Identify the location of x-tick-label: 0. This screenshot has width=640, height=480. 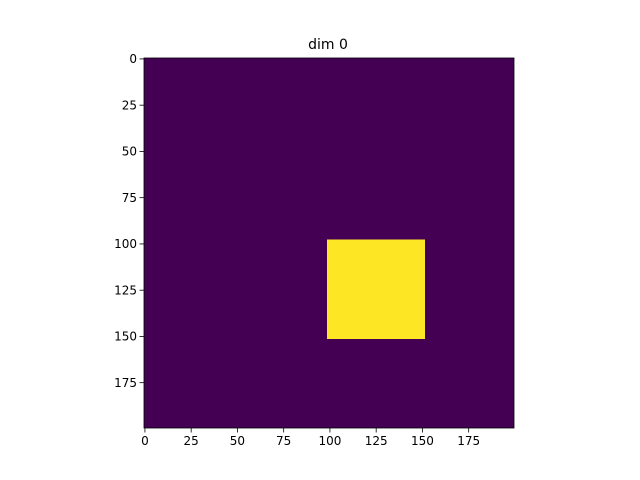
(145, 441).